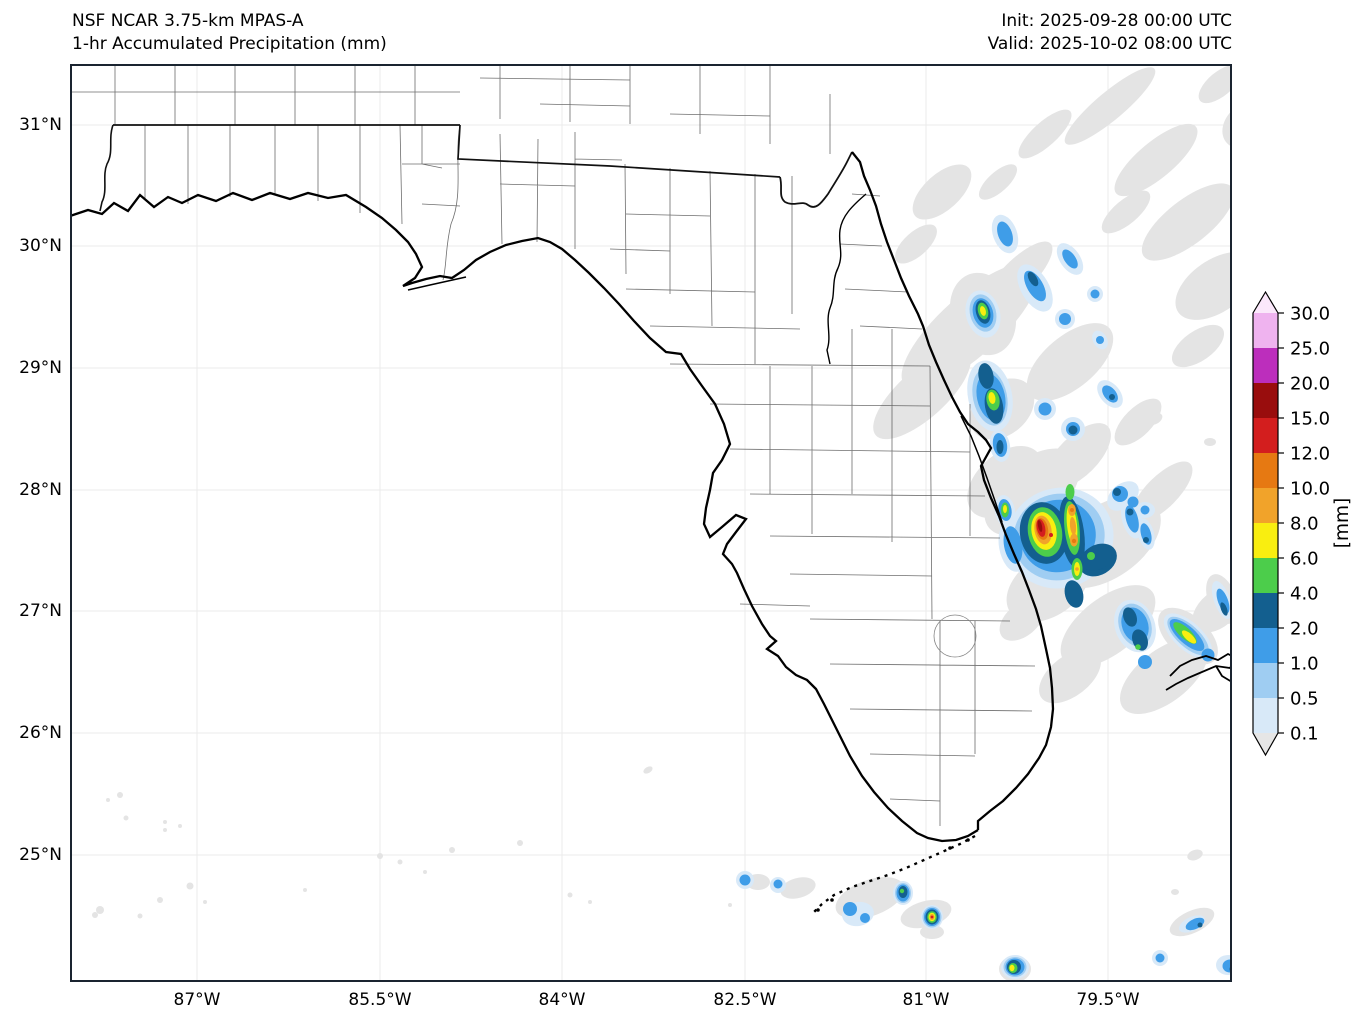 The height and width of the screenshot is (1023, 1366). I want to click on product-name: 1-hr Accumulated Precipitation (mm), so click(229, 44).